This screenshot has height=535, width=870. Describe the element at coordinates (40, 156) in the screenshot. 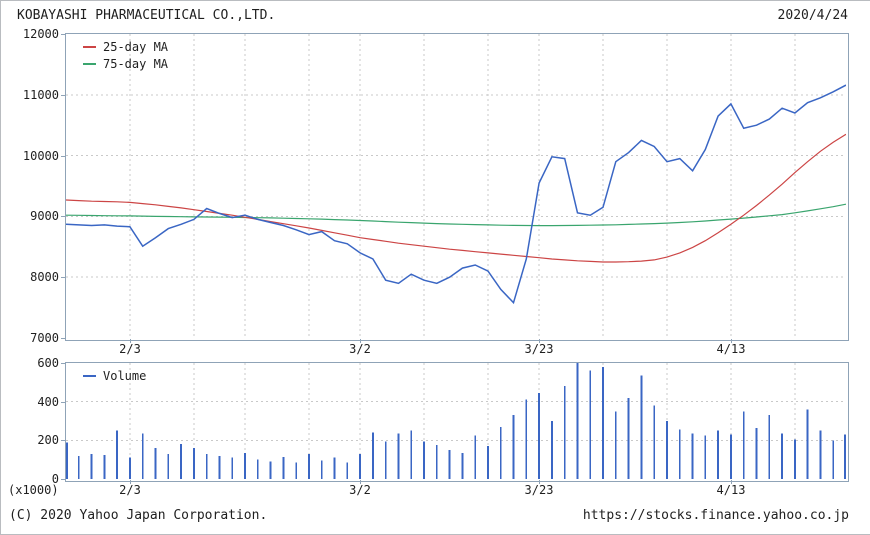

I see `price-y-tick-label: 10000` at that location.